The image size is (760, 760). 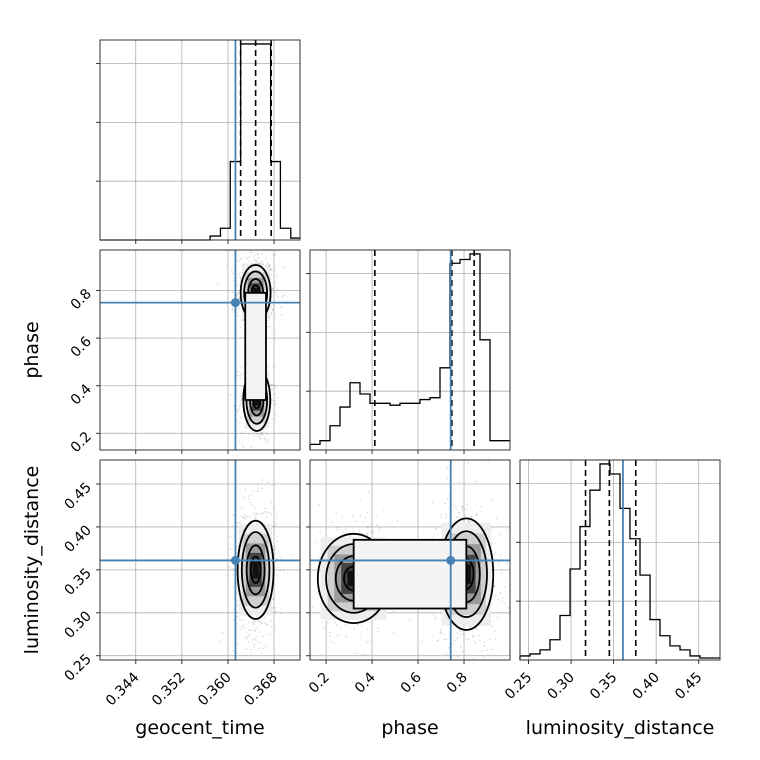 I want to click on luminosity-distance-x-tick-label: 0.25, so click(x=518, y=686).